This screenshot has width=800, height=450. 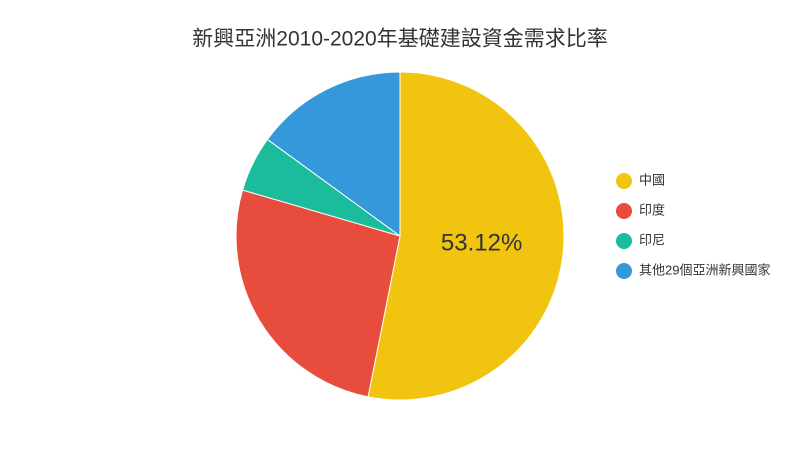 What do you see at coordinates (652, 179) in the screenshot?
I see `legend-label: 中國` at bounding box center [652, 179].